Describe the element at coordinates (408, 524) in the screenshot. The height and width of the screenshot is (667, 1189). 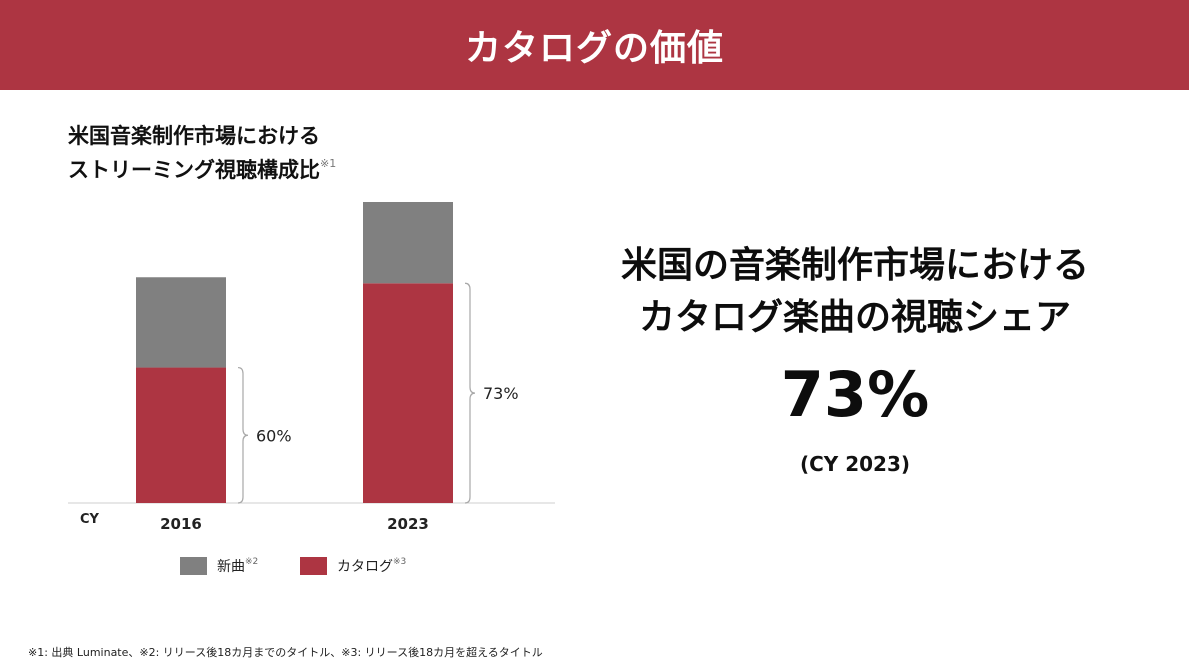
I see `x-tick-2023: 2023` at that location.